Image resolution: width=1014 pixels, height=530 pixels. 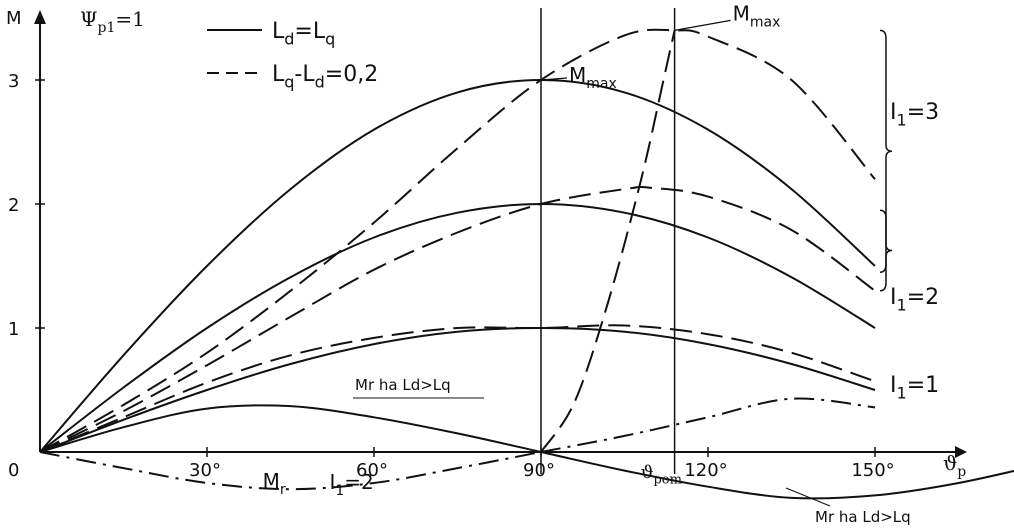 What do you see at coordinates (914, 300) in the screenshot?
I see `current-label: I1=2` at bounding box center [914, 300].